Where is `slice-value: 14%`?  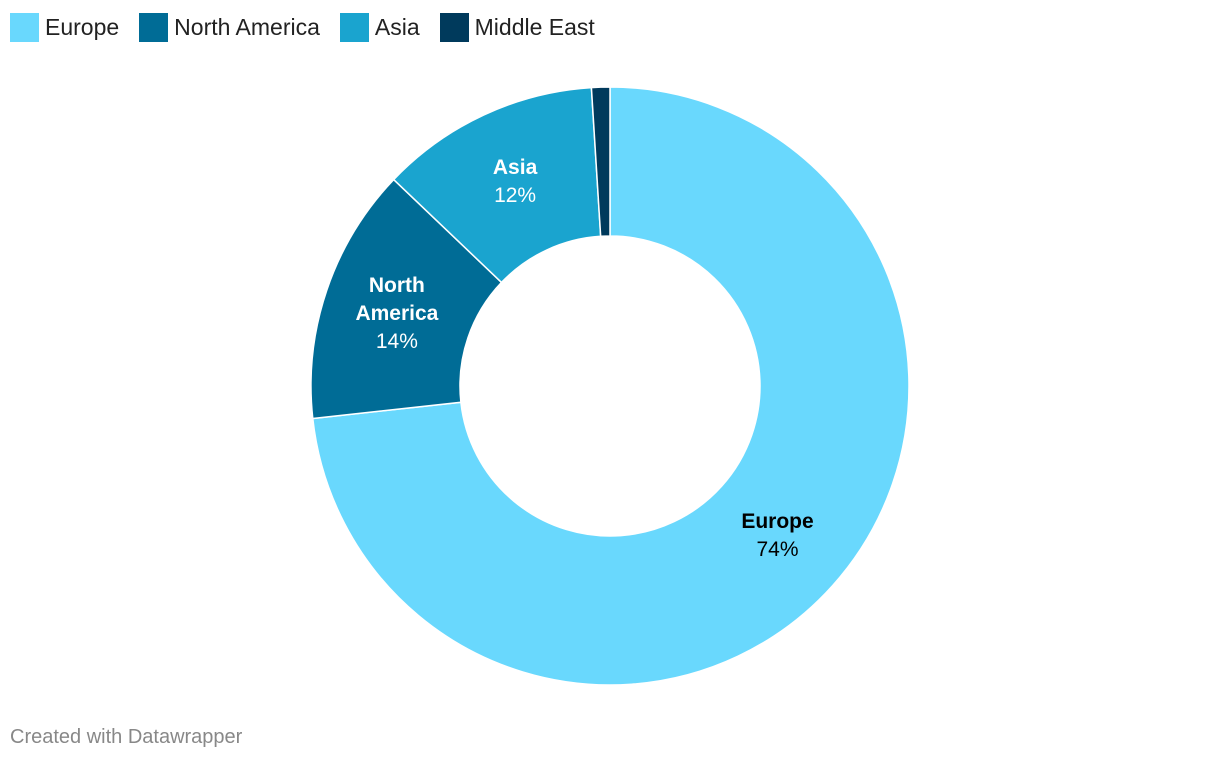 slice-value: 14% is located at coordinates (396, 341).